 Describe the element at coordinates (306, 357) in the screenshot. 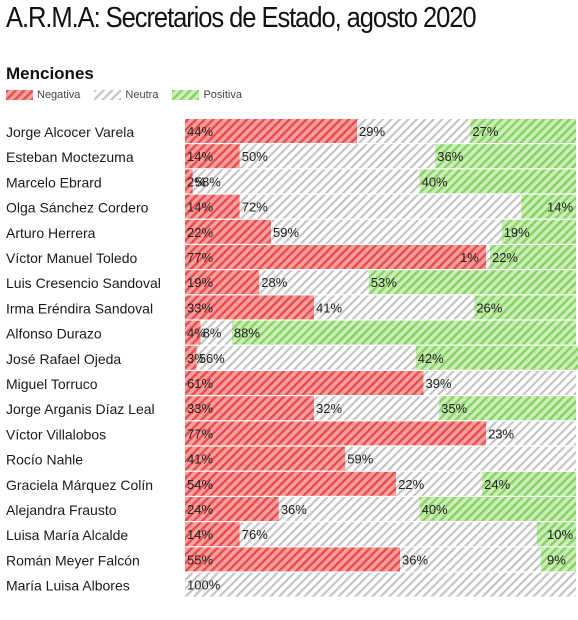

I see `bar-neutra-jose-rafael-ojeda` at that location.